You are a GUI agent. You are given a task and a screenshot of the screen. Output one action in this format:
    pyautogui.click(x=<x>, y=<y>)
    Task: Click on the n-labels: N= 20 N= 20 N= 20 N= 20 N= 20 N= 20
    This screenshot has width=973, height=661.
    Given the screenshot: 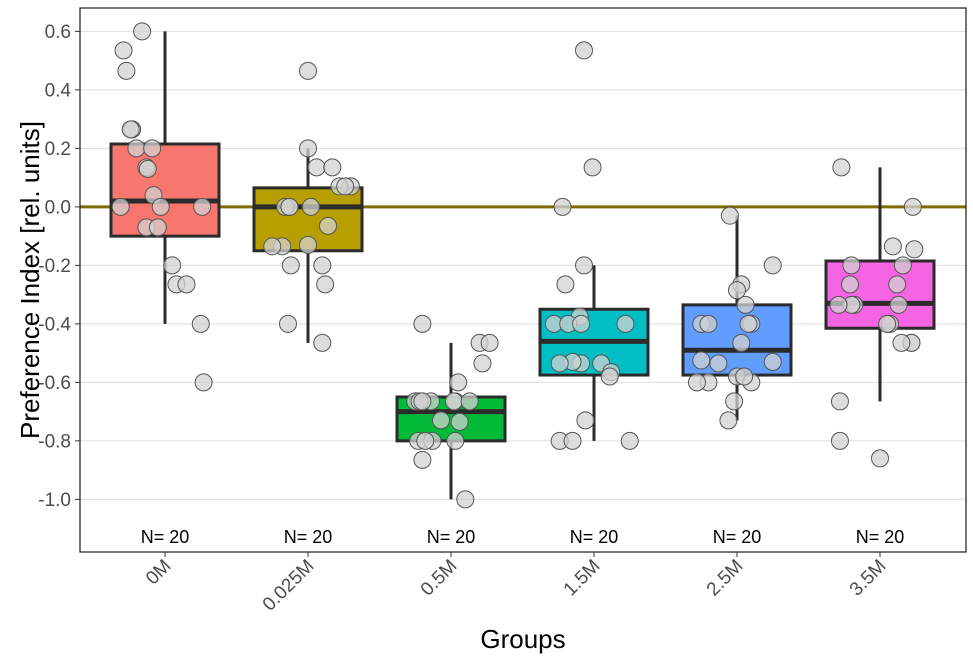 What is the action you would take?
    pyautogui.click(x=523, y=537)
    